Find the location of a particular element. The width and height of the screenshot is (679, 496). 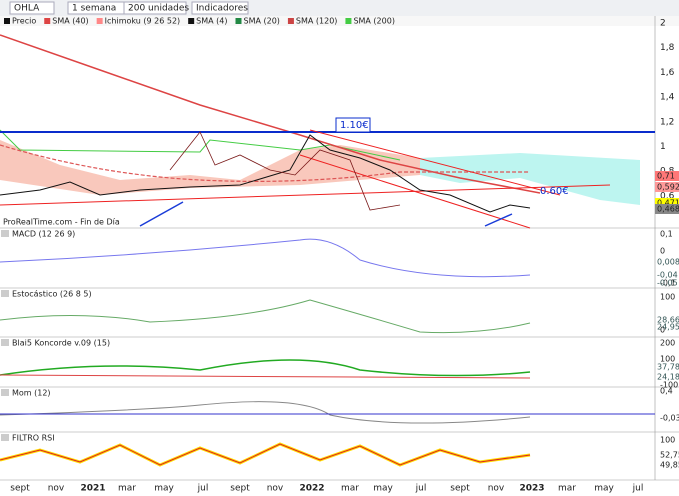

toolbar-label: Indicadores is located at coordinates (222, 9).